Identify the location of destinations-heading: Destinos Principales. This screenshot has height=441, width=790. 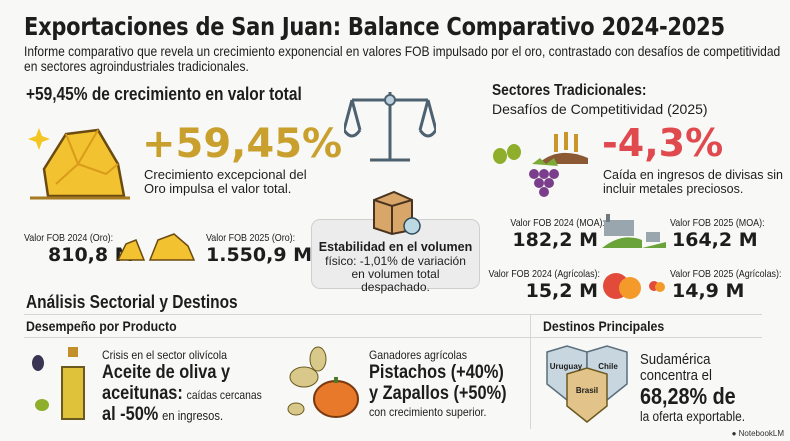
(604, 326).